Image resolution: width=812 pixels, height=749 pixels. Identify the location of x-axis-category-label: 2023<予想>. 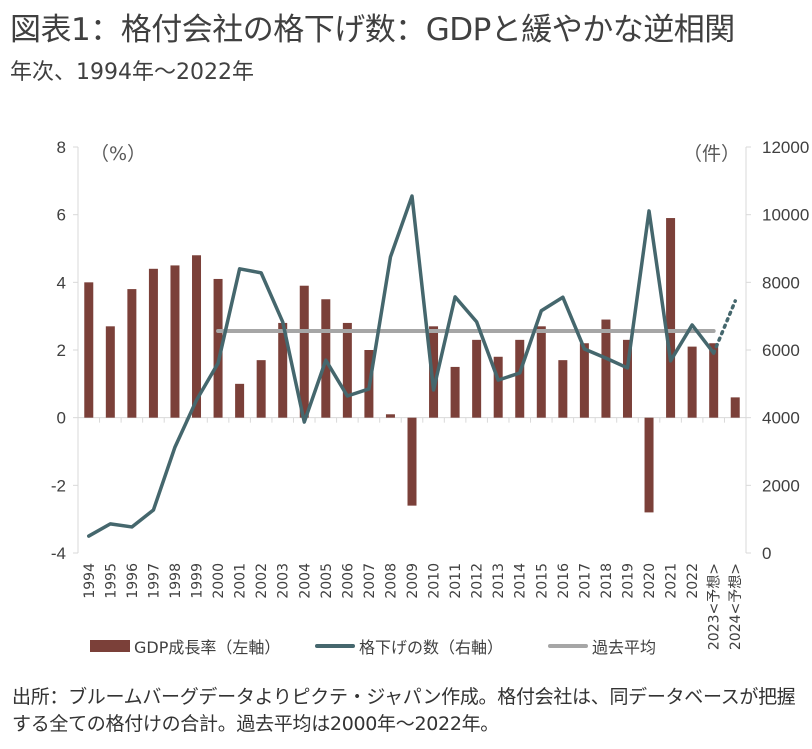
(715, 606).